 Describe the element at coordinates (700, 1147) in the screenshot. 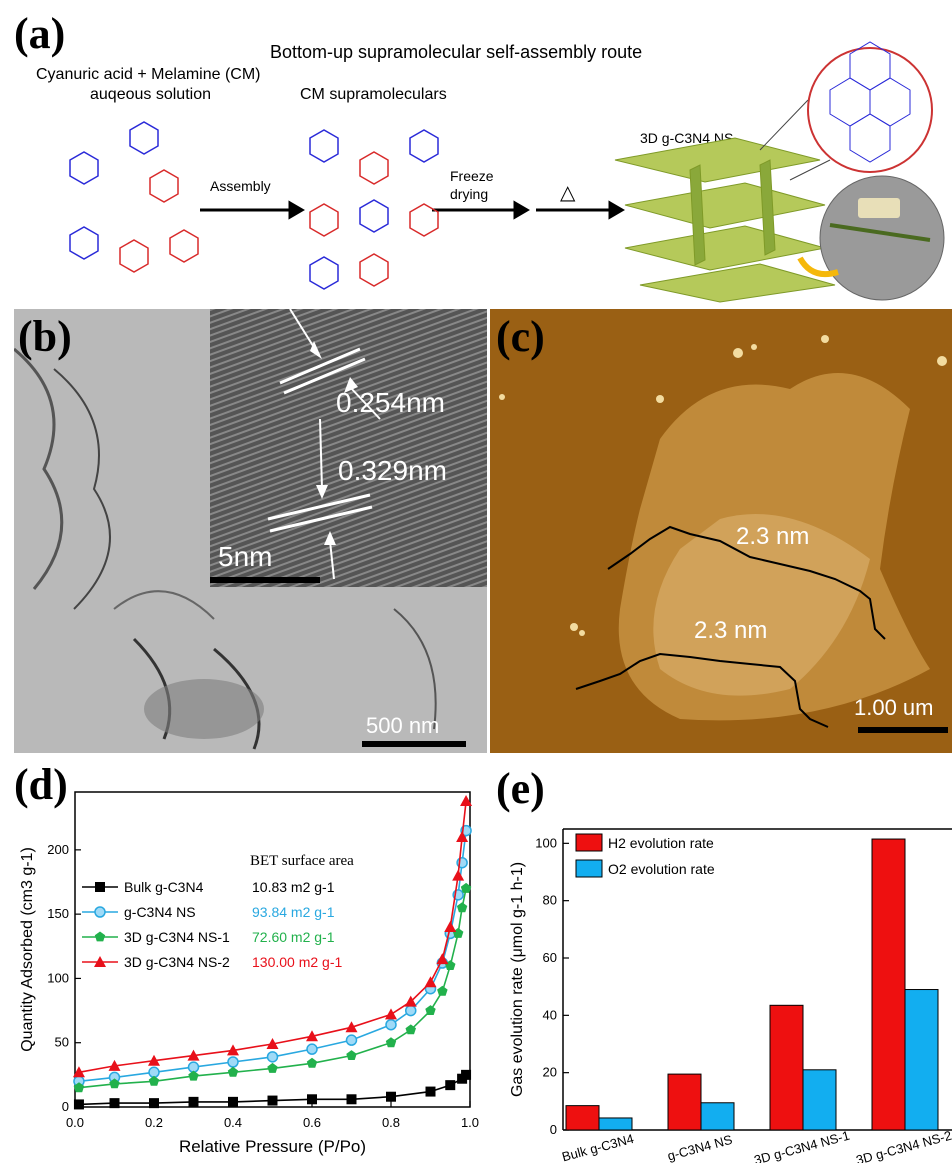

I see `x-category-label: g-C3N4 NS` at that location.